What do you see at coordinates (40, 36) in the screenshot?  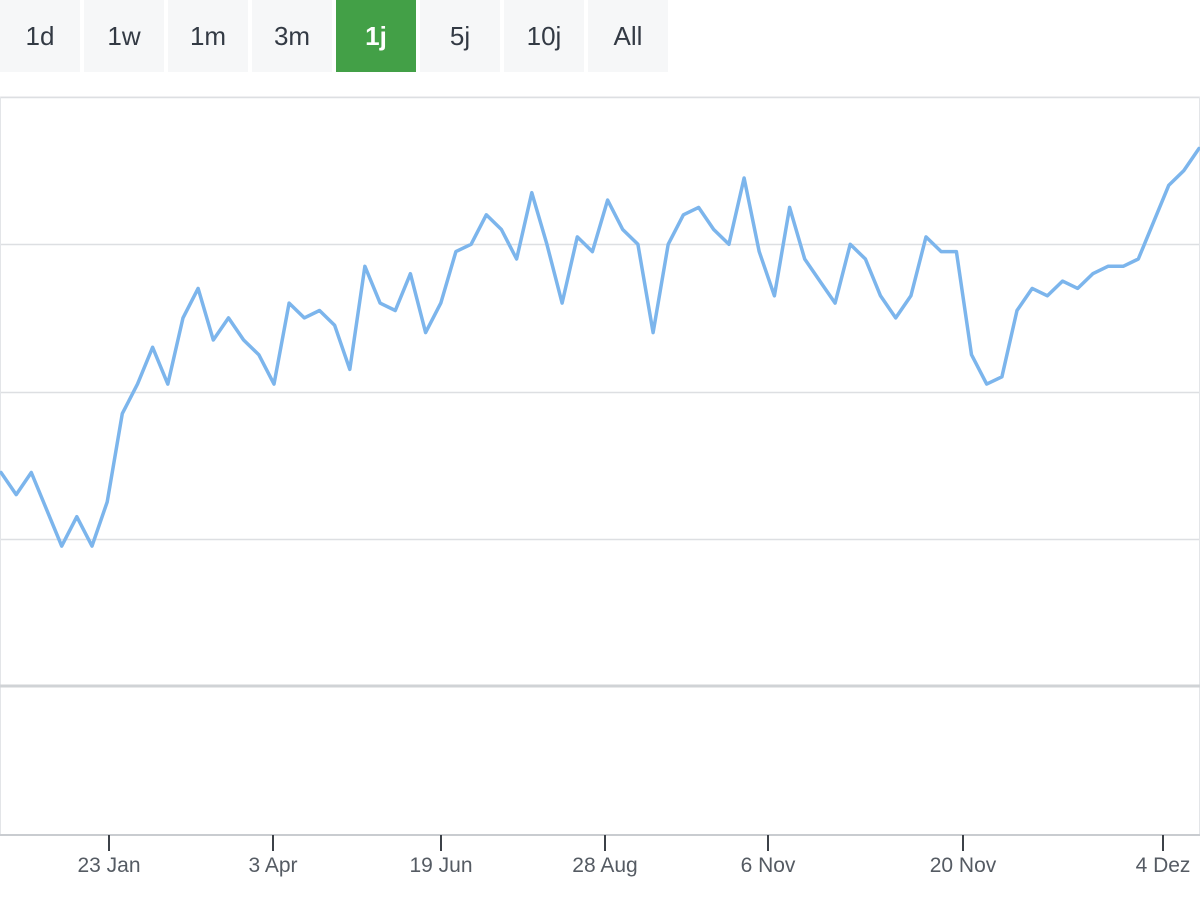 I see `range-button-1d: 1d` at bounding box center [40, 36].